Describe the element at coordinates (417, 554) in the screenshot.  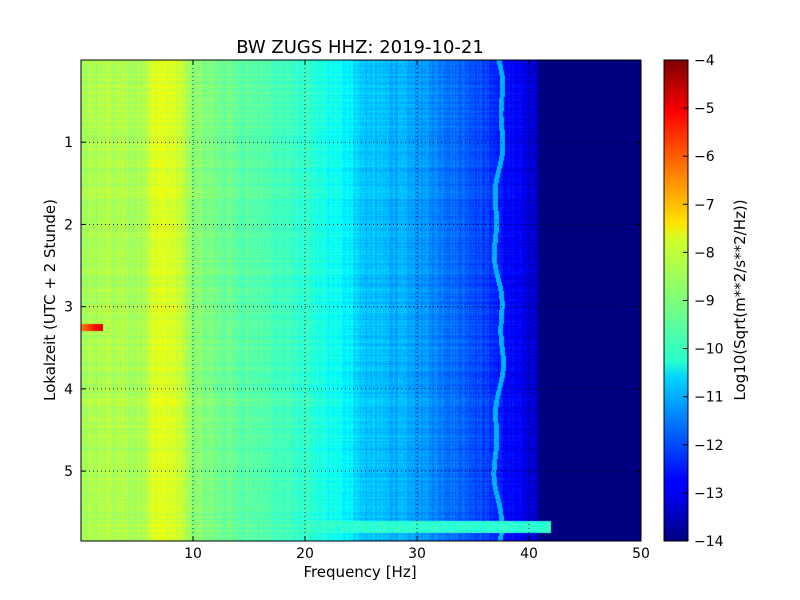
I see `x-tick-label: 30` at that location.